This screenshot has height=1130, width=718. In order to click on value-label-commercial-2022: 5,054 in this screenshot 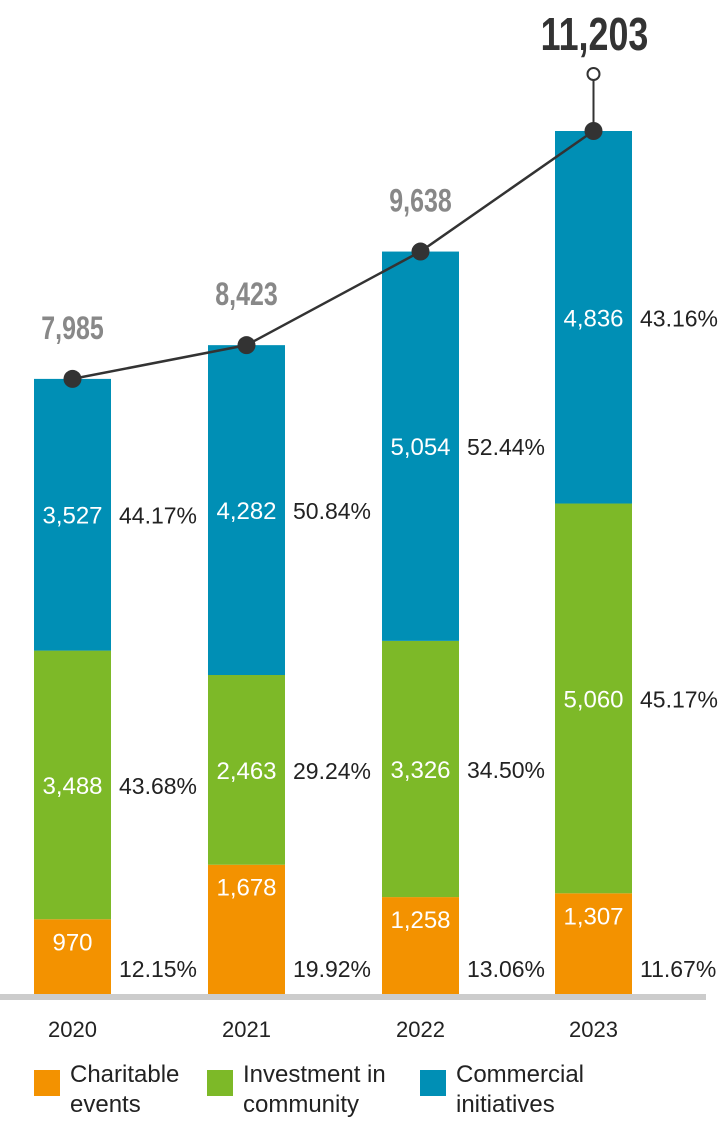, I will do `click(420, 447)`.